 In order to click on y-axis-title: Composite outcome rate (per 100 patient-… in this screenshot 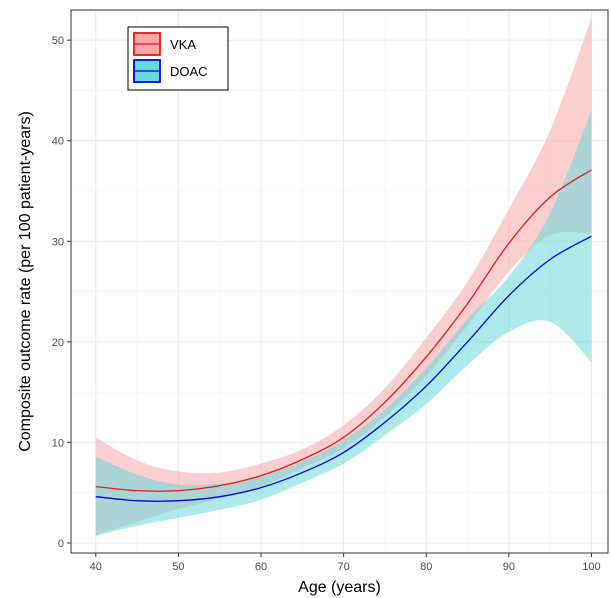, I will do `click(25, 281)`.